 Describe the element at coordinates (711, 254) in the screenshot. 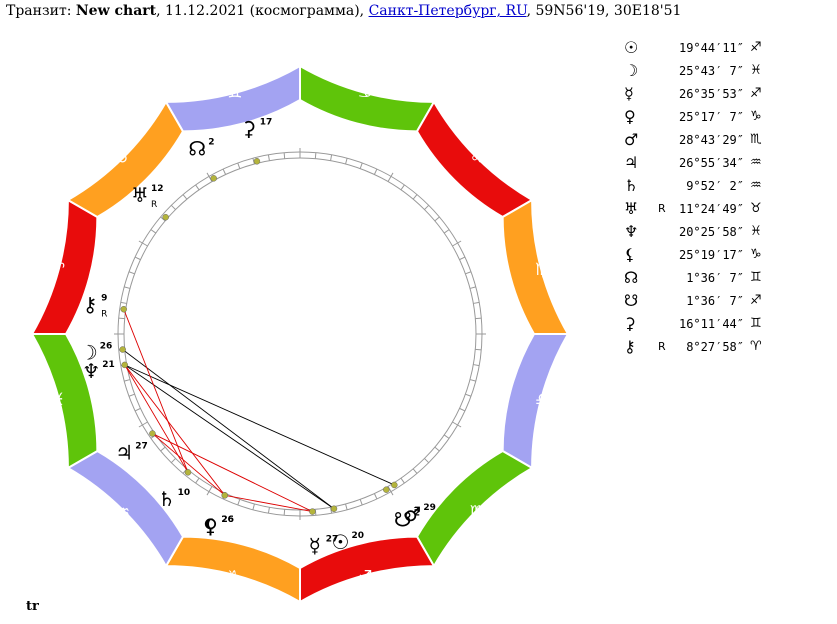

I see `planet-position: 25°19′17″` at that location.